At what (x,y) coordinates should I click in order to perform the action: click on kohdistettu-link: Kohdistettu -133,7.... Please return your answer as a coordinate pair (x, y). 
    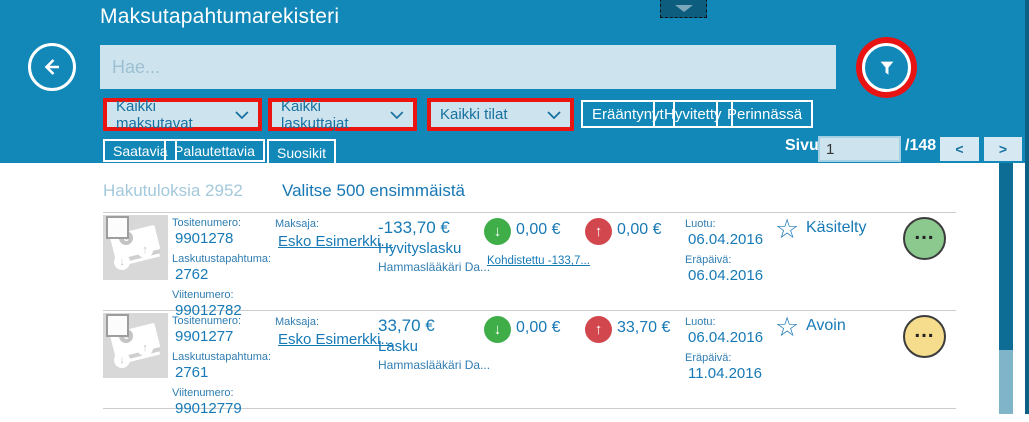
    Looking at the image, I should click on (538, 261).